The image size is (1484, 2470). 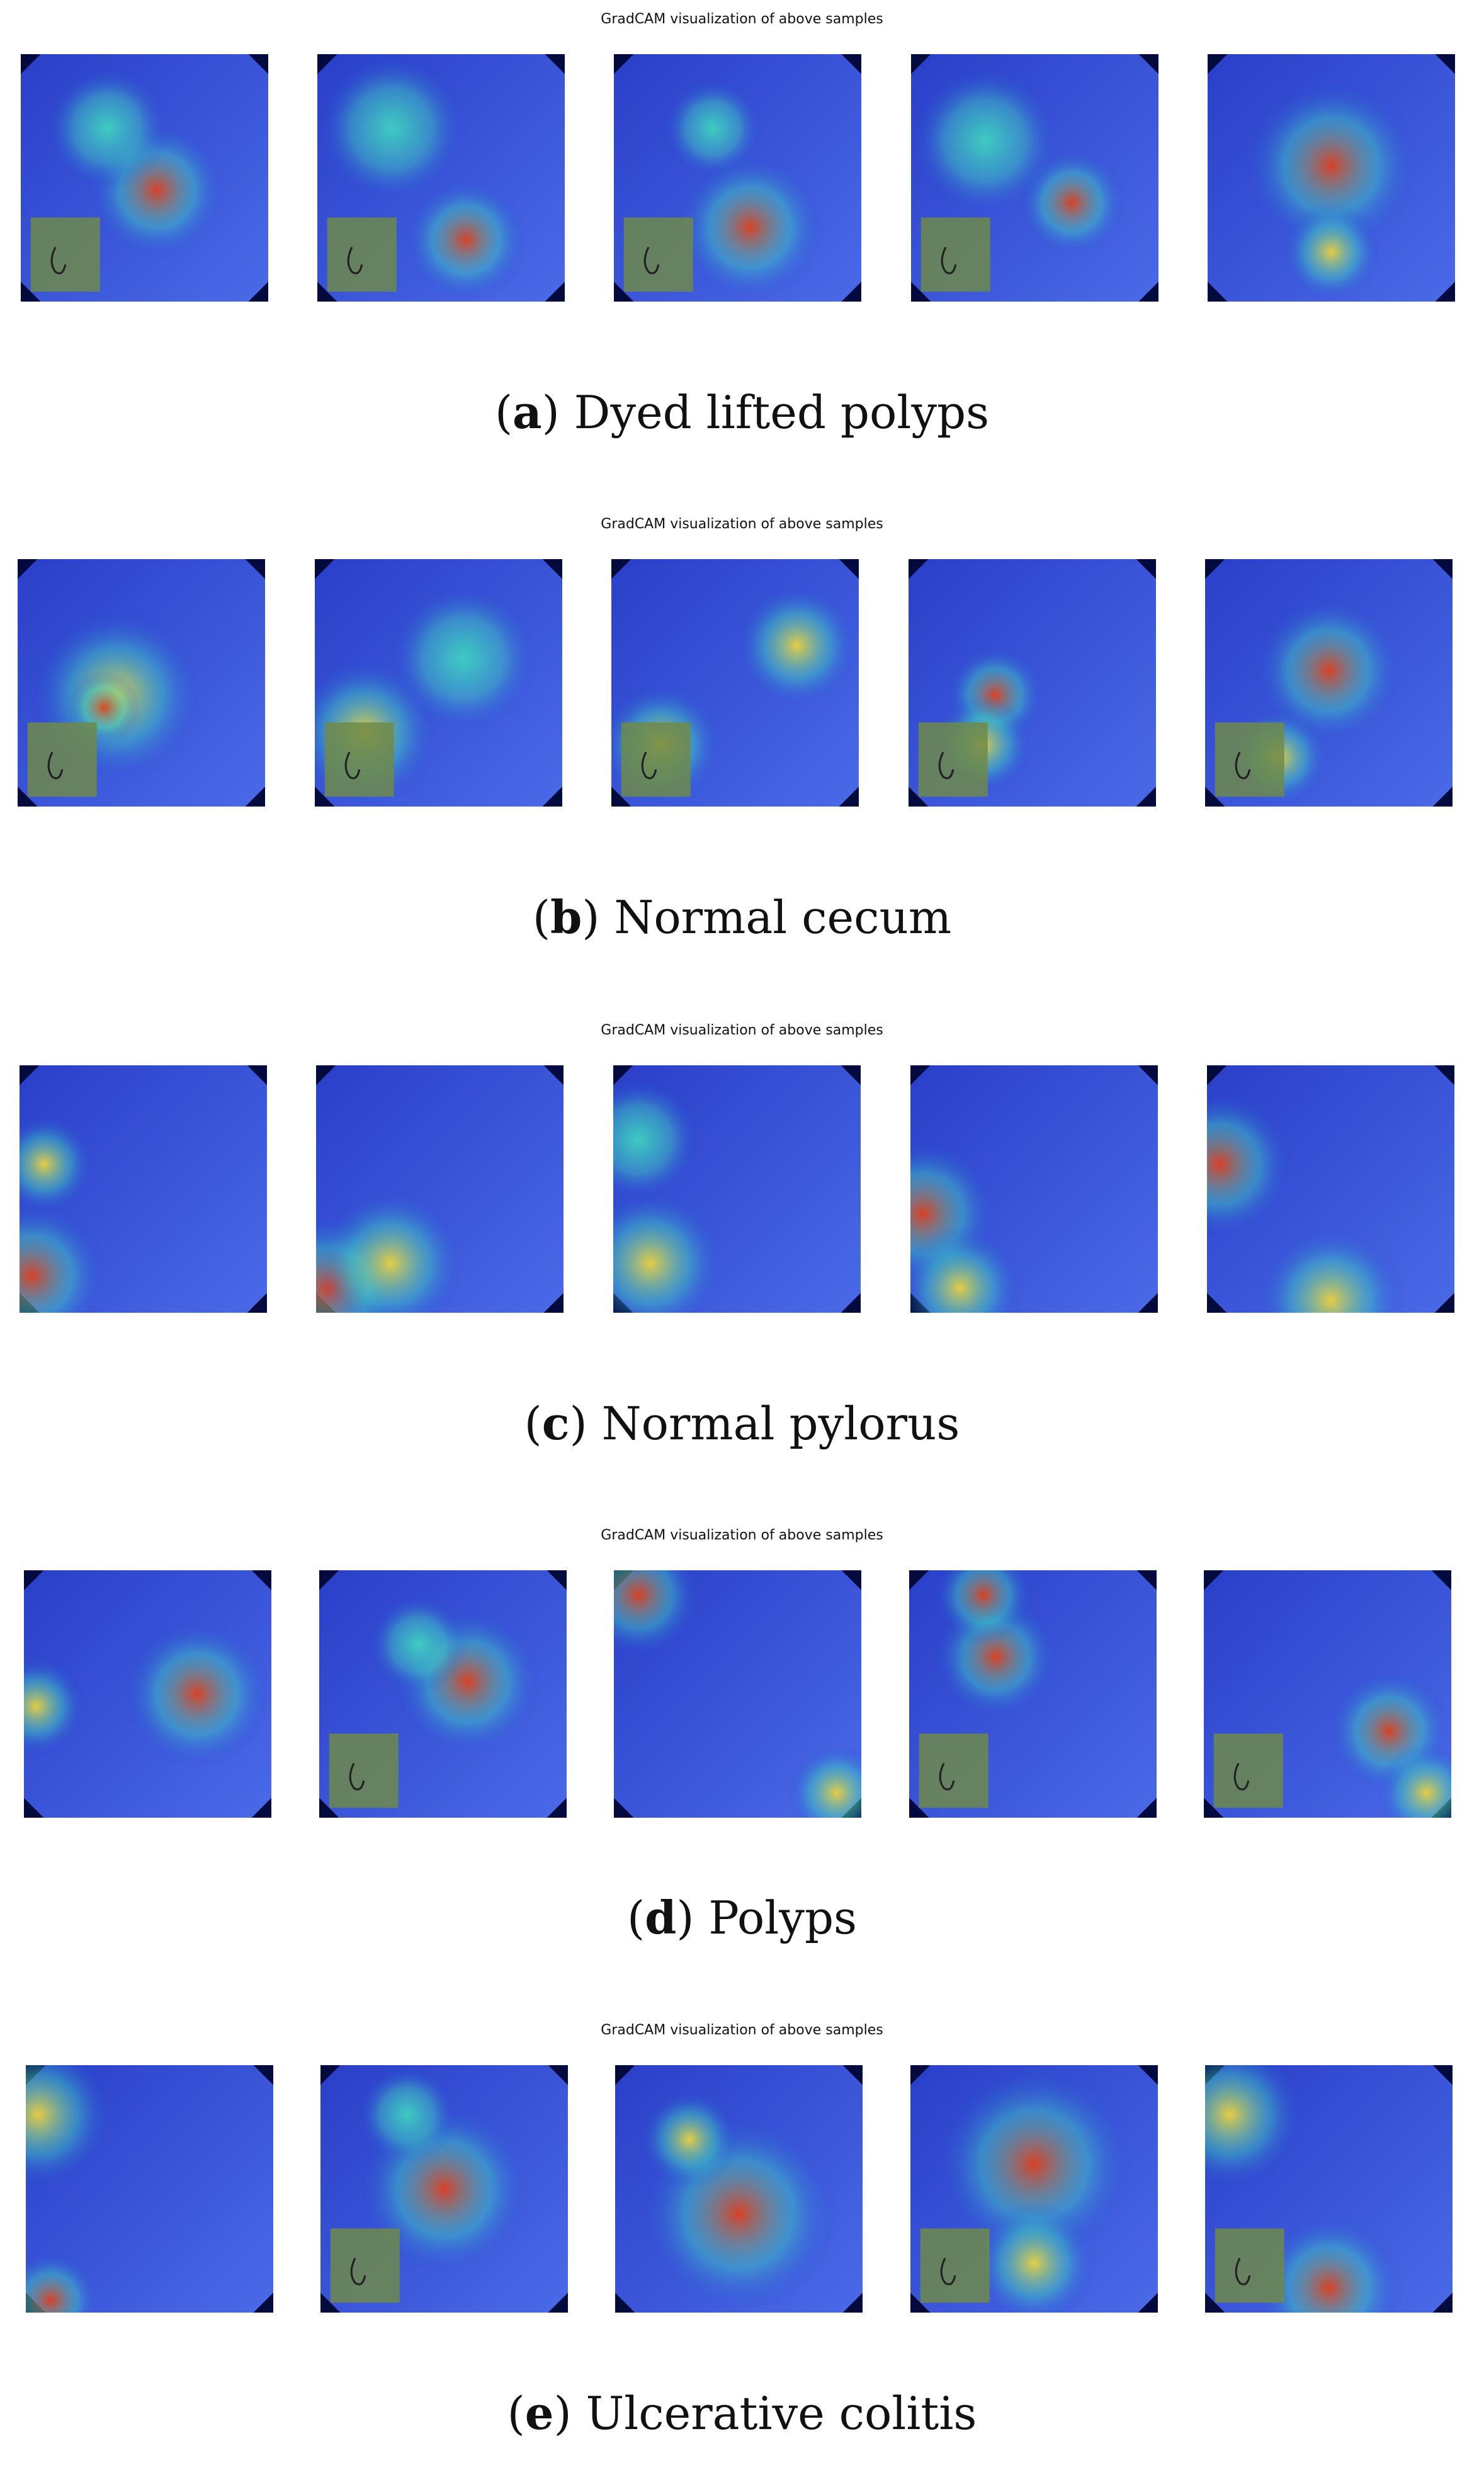 What do you see at coordinates (539, 2413) in the screenshot?
I see `panel-letter: e` at bounding box center [539, 2413].